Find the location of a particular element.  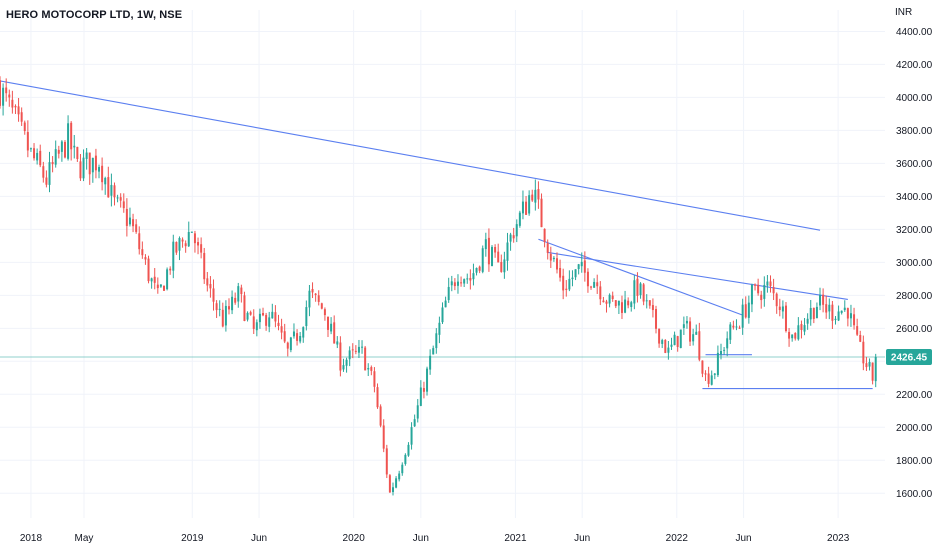

chart-title: HERO MOTOCORP LTD, 1W, NSE is located at coordinates (94, 15).